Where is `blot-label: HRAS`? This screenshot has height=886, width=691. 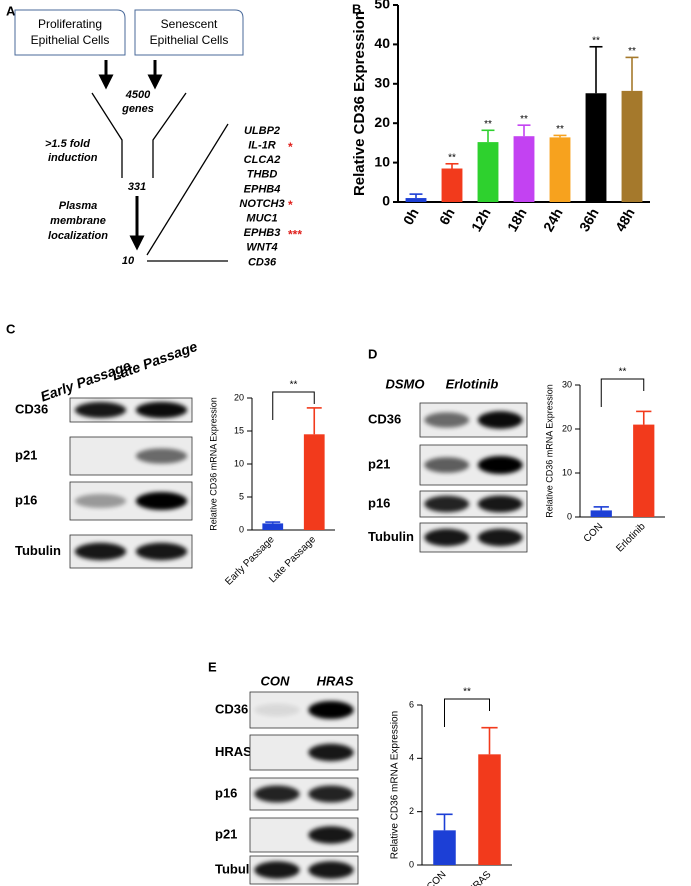 blot-label: HRAS is located at coordinates (233, 751).